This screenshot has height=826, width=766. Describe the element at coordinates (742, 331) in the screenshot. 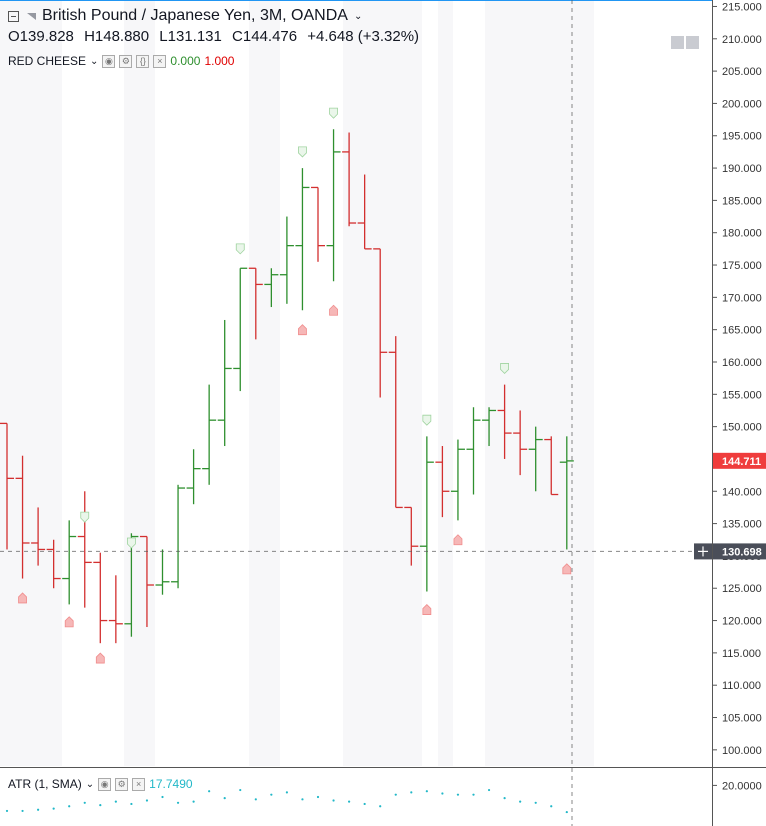

I see `price-tick-label: 165.000` at that location.